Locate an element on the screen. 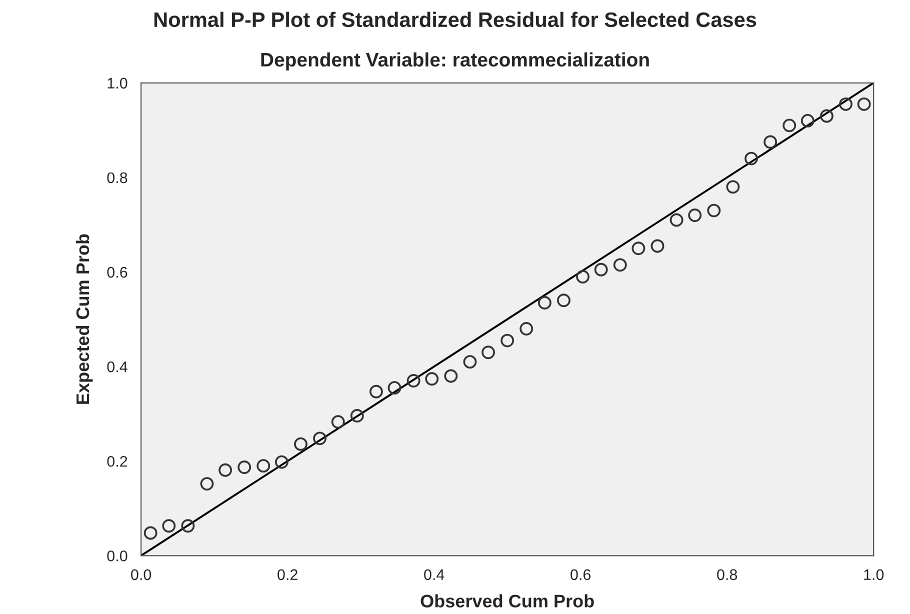 This screenshot has height=614, width=910. x-tick-label: 1.0 is located at coordinates (874, 574).